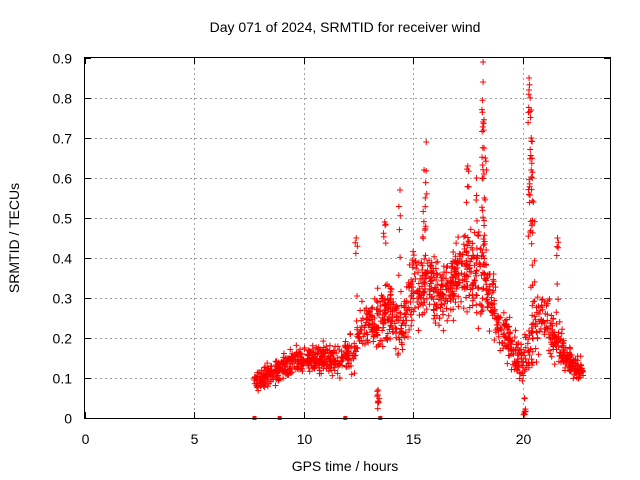 The image size is (640, 480). I want to click on y-tick-label: 0.4, so click(63, 259).